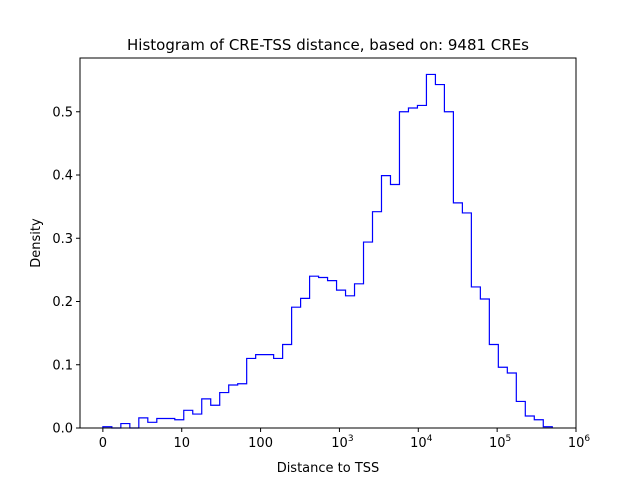 The height and width of the screenshot is (480, 640). What do you see at coordinates (342, 442) in the screenshot?
I see `x-tick-label: 10³` at bounding box center [342, 442].